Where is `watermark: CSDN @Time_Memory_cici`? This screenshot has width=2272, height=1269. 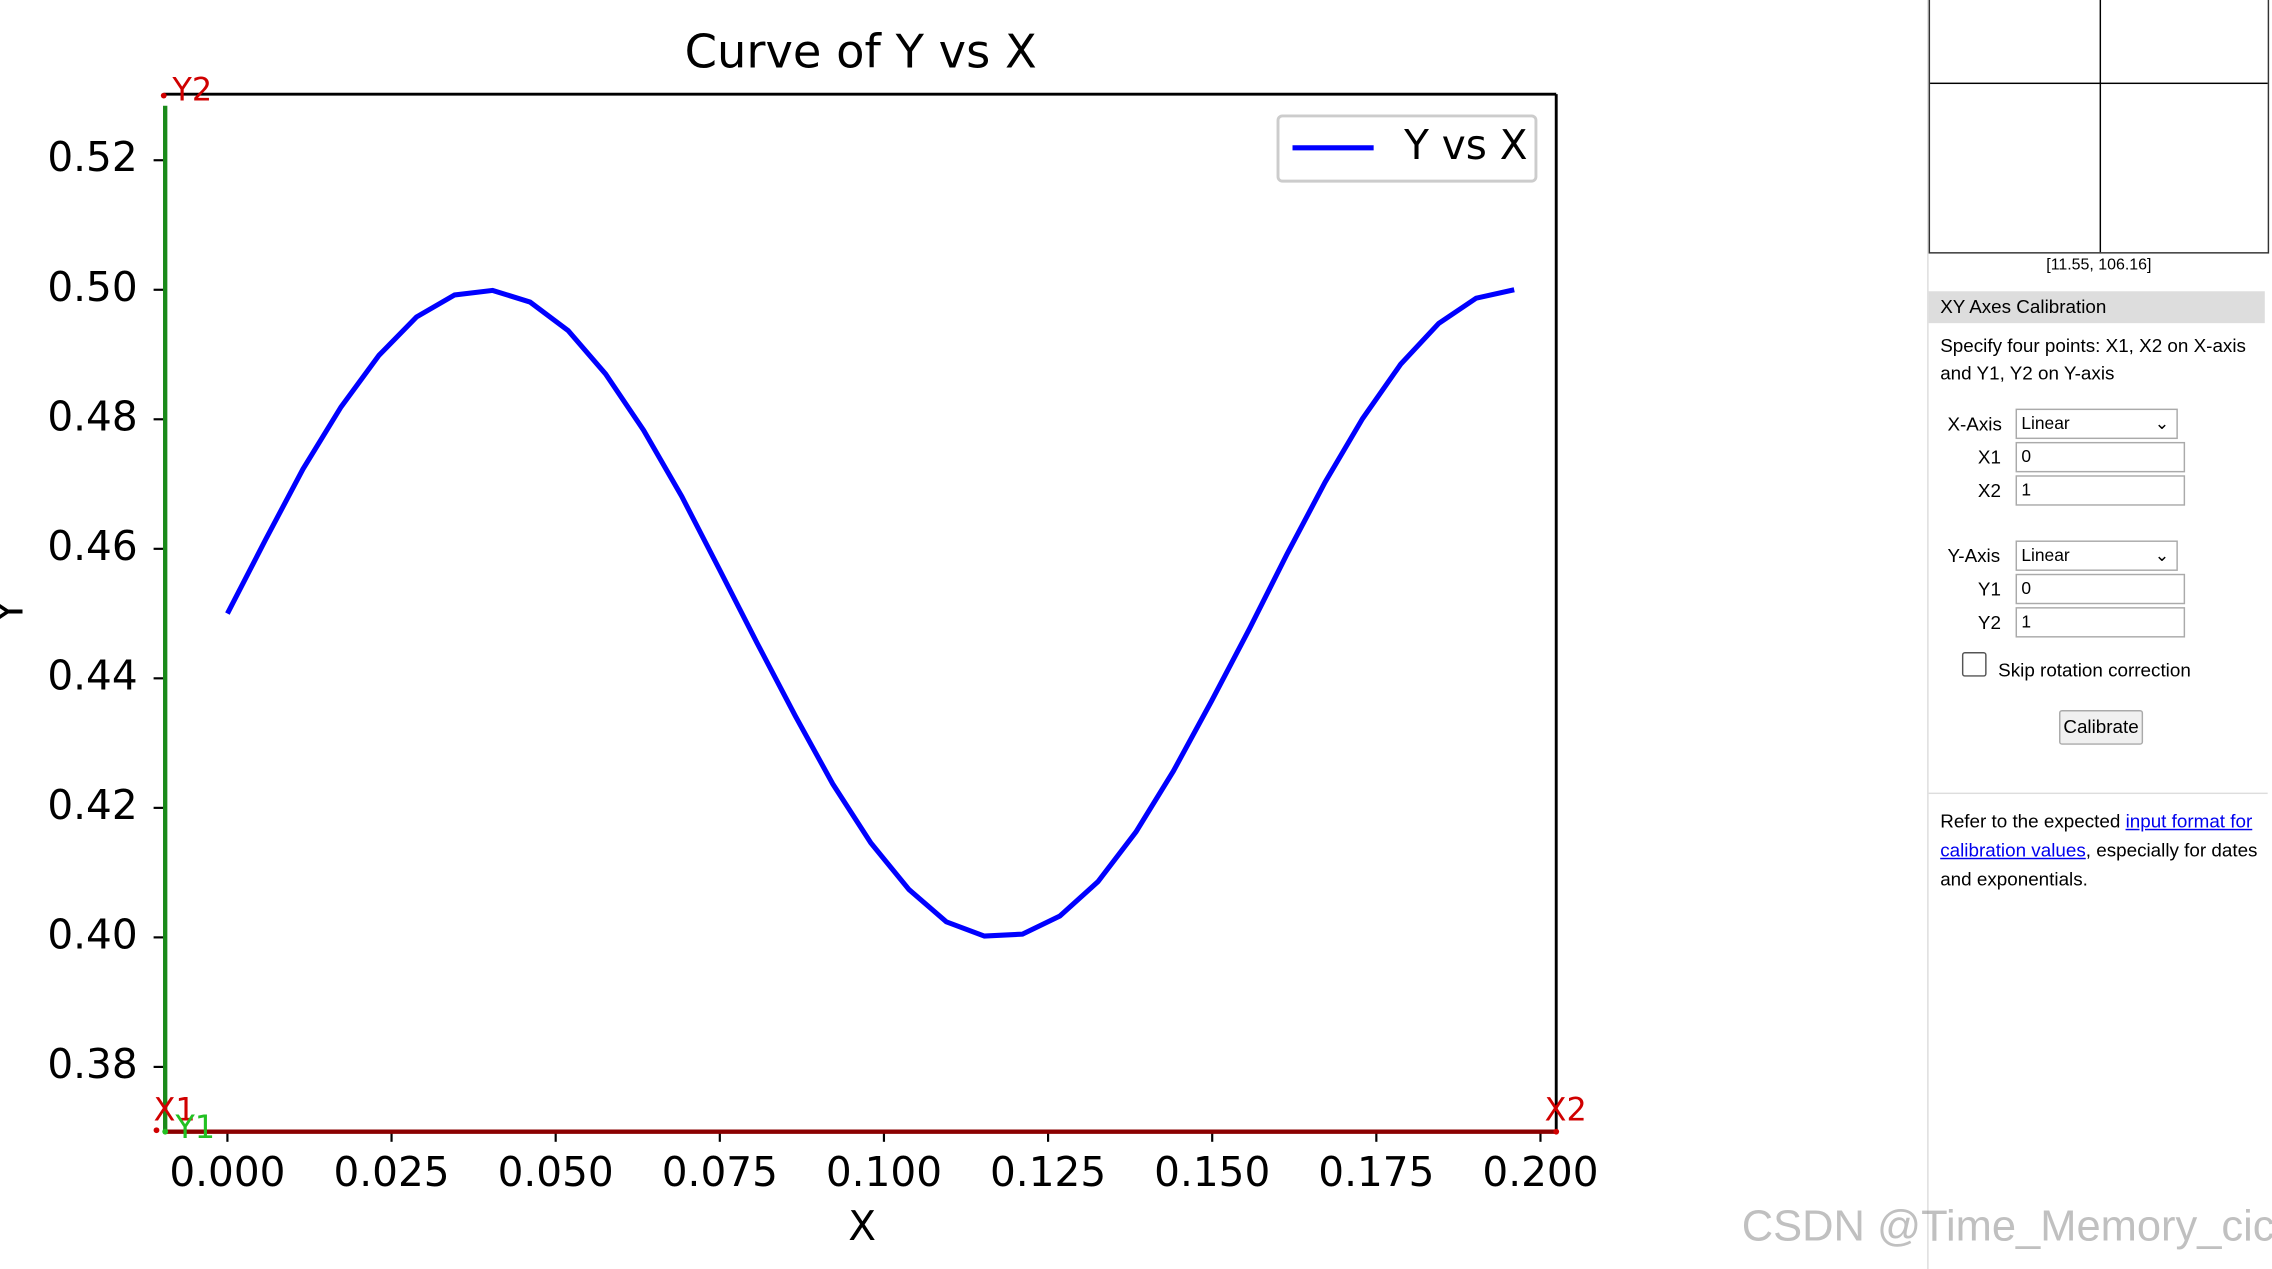
watermark: CSDN @Time_Memory_cici is located at coordinates (2006, 1226).